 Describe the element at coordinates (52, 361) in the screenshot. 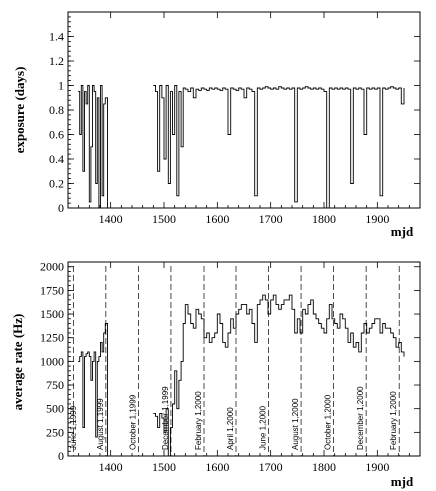

I see `rate-y-tick-label: 1000` at that location.